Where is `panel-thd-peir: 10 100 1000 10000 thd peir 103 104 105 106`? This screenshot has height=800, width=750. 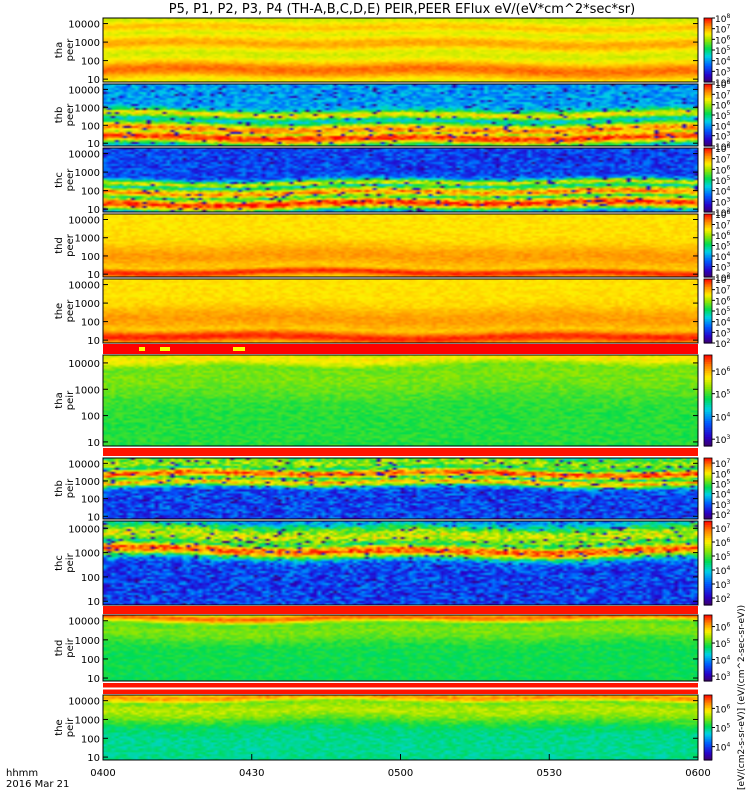
panel-thd-peir: 10 100 1000 10000 thd peir 103 104 105 106 is located at coordinates (392, 649).